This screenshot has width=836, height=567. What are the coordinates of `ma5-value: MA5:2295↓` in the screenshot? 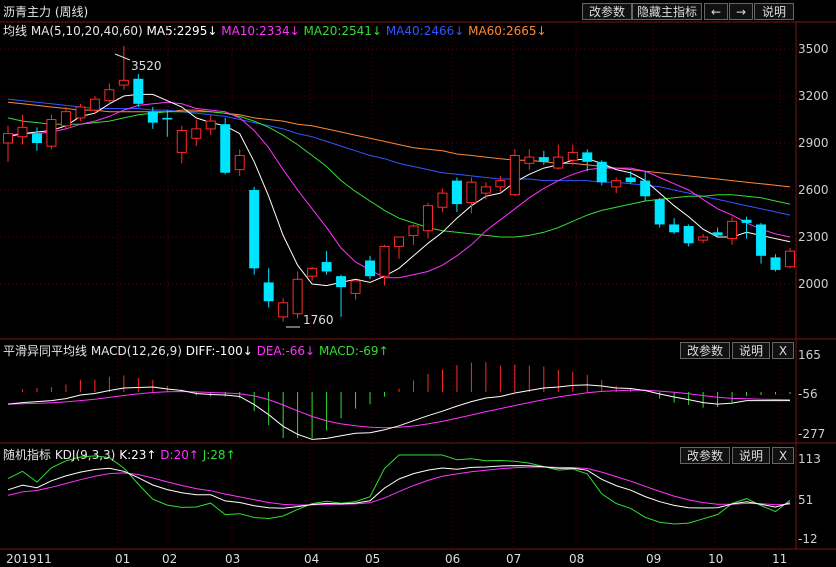 It's located at (182, 31).